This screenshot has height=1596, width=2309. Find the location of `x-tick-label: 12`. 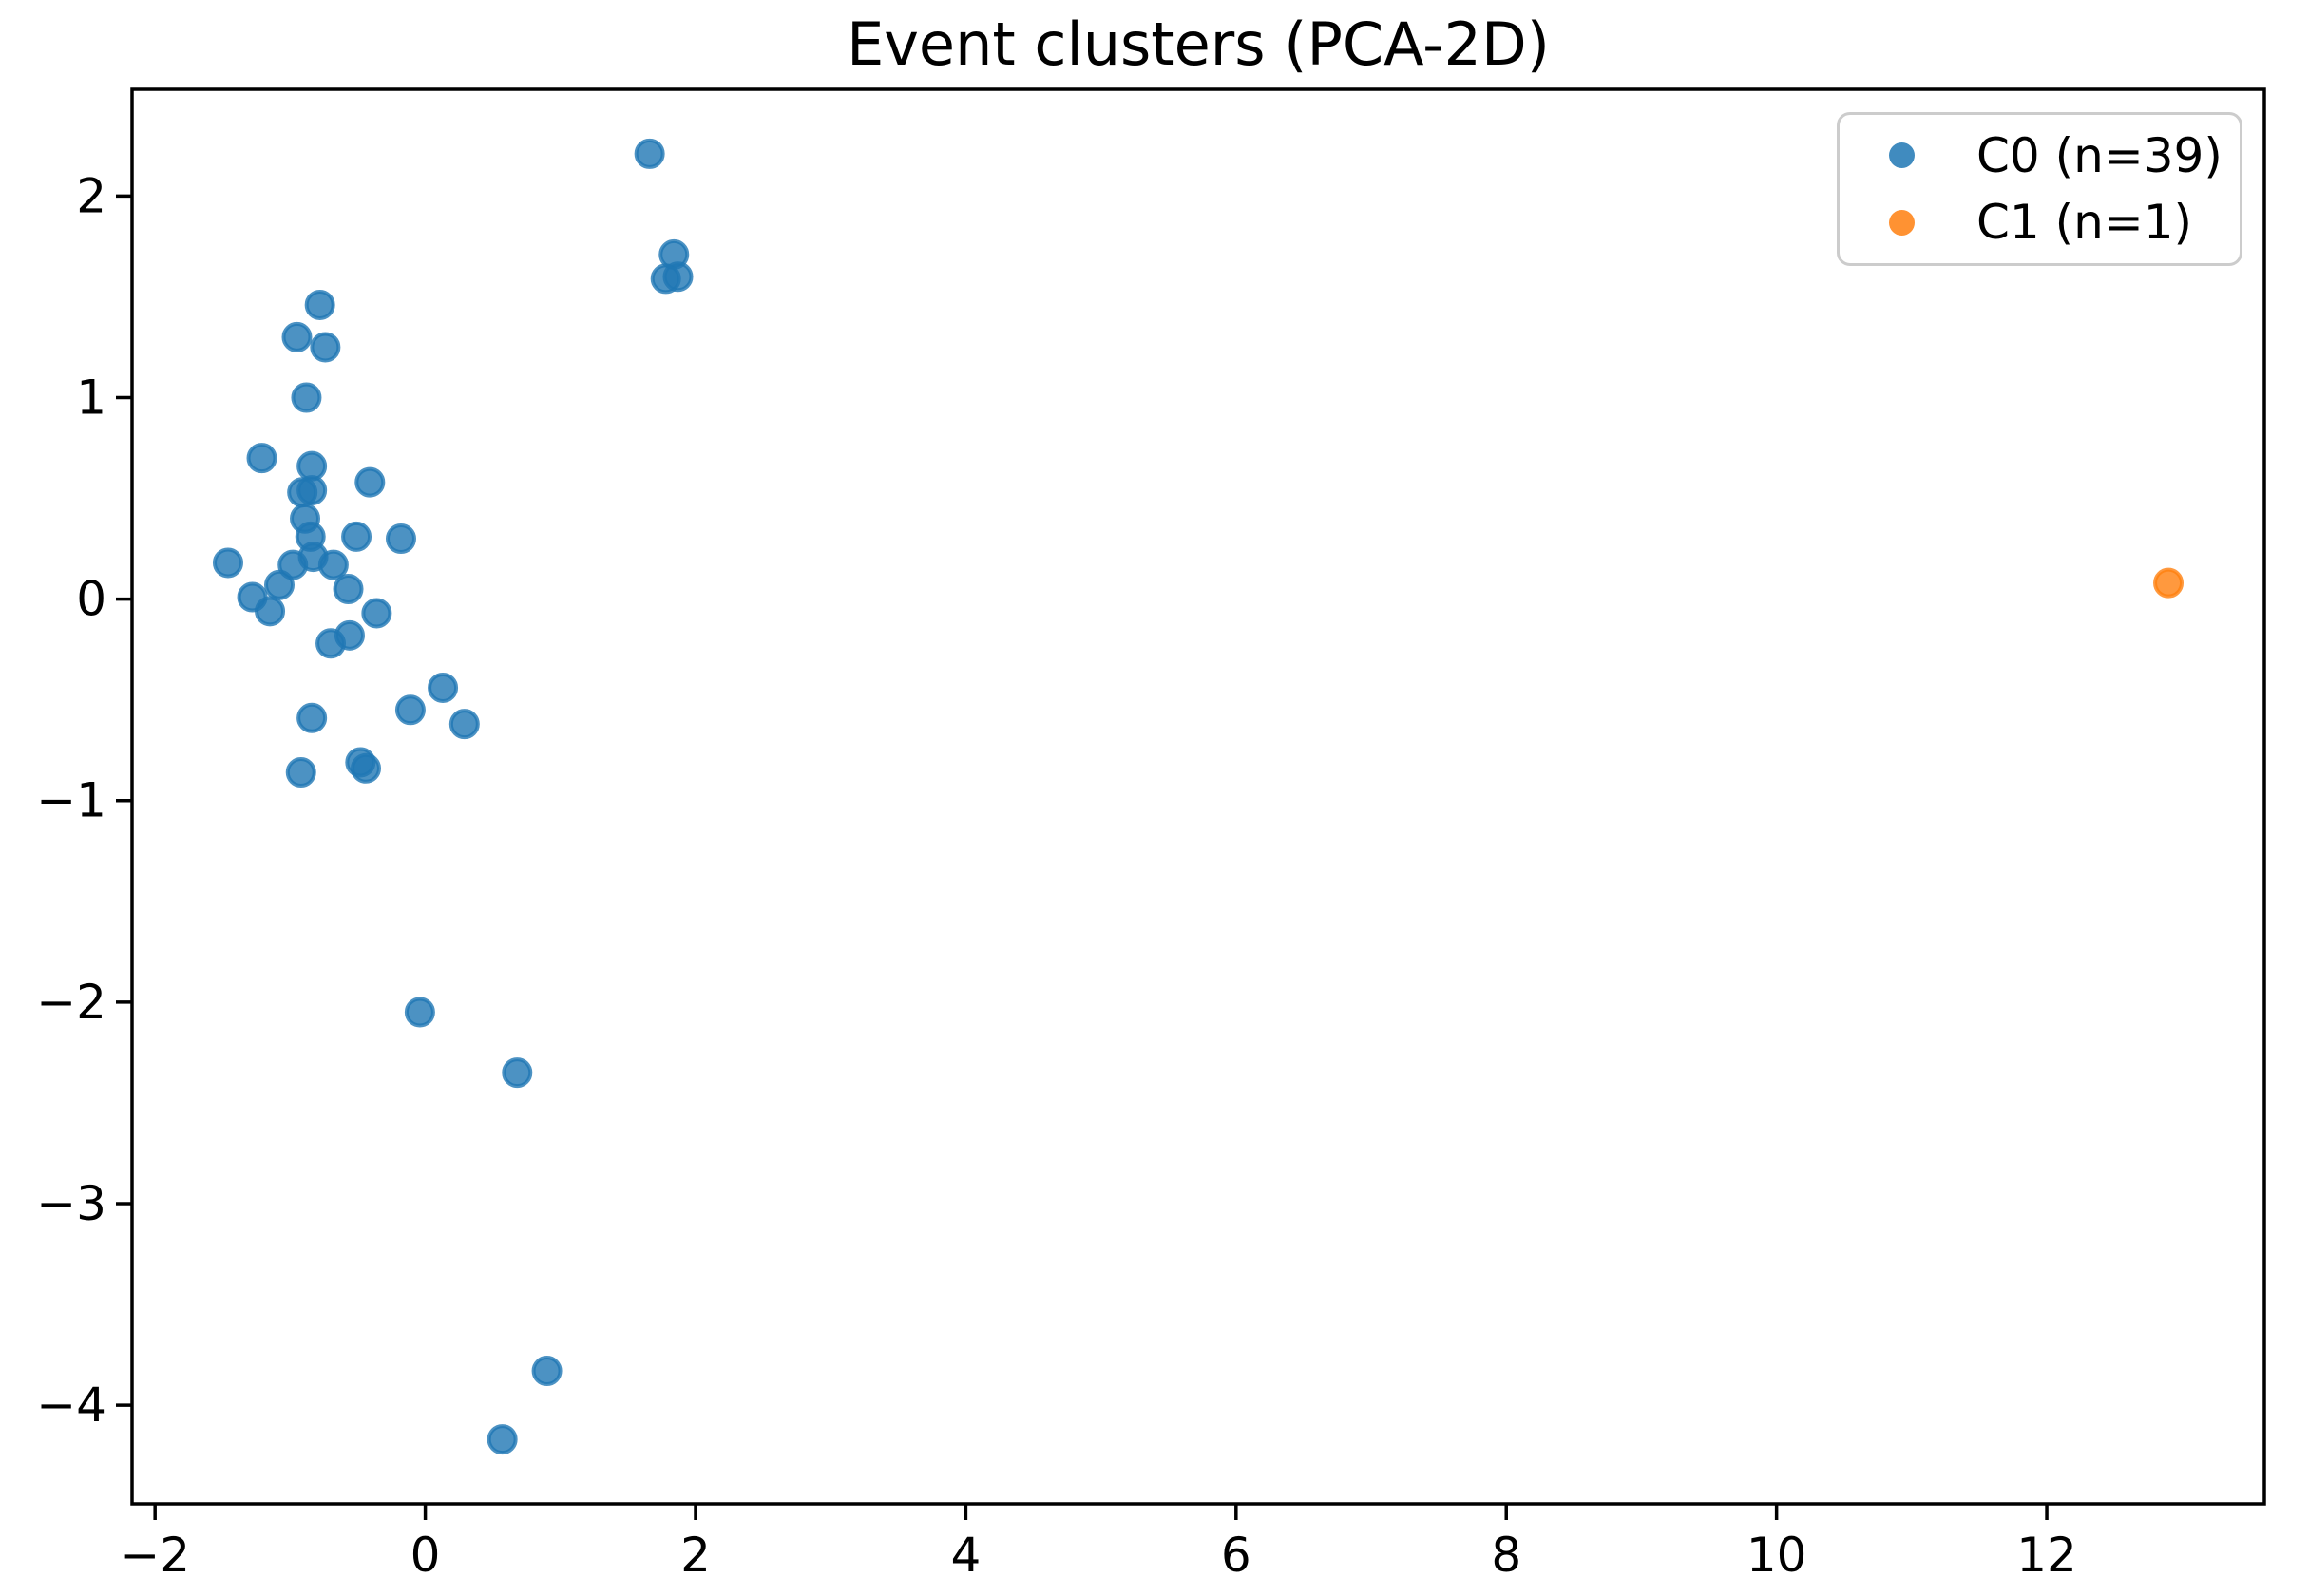

x-tick-label: 12 is located at coordinates (2047, 1555).